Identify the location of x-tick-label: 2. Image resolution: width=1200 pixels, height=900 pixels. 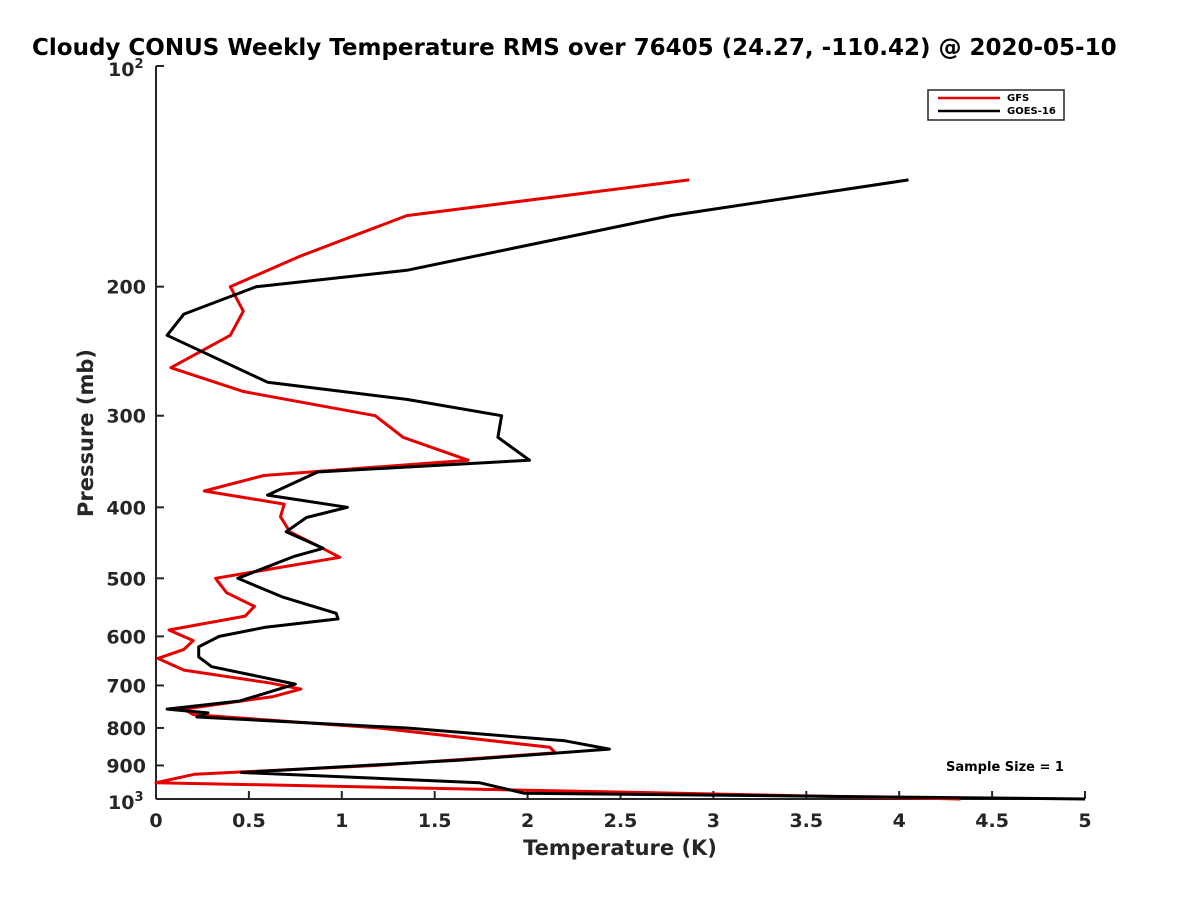
(527, 821).